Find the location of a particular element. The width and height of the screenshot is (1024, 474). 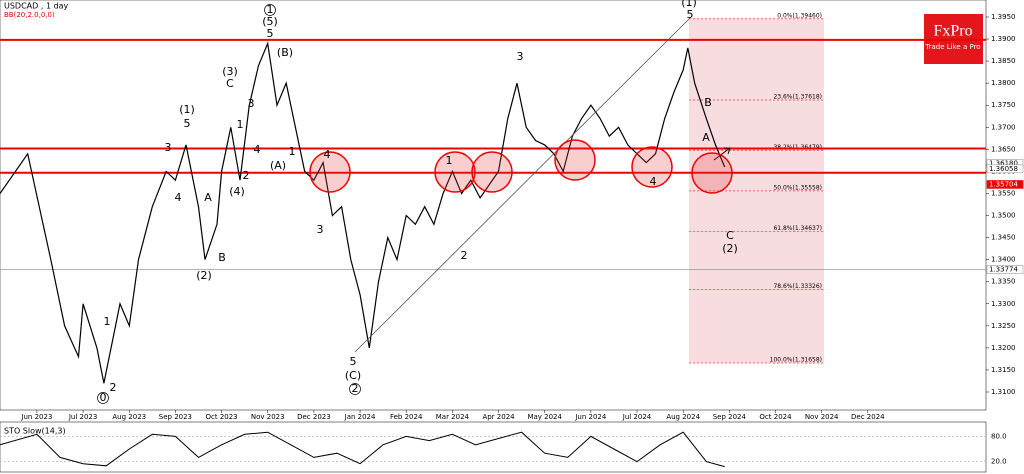

y-tick-label: 1.3750 is located at coordinates (1003, 105).